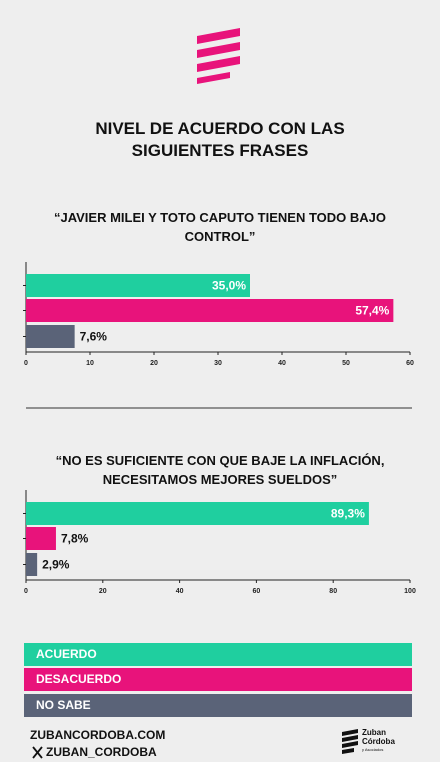 The image size is (440, 762). I want to click on value-label: 89,3%, so click(348, 514).